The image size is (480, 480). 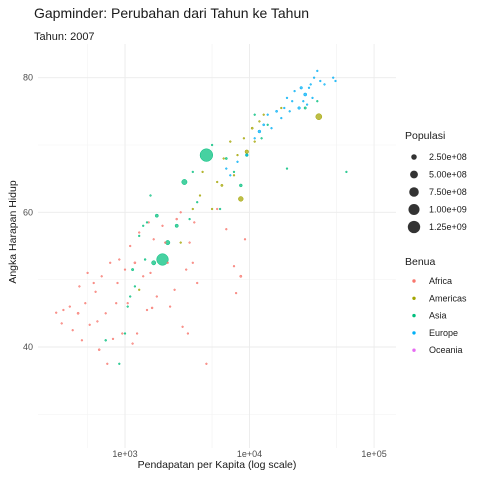 What do you see at coordinates (440, 281) in the screenshot?
I see `color-legend-label: Africa` at bounding box center [440, 281].